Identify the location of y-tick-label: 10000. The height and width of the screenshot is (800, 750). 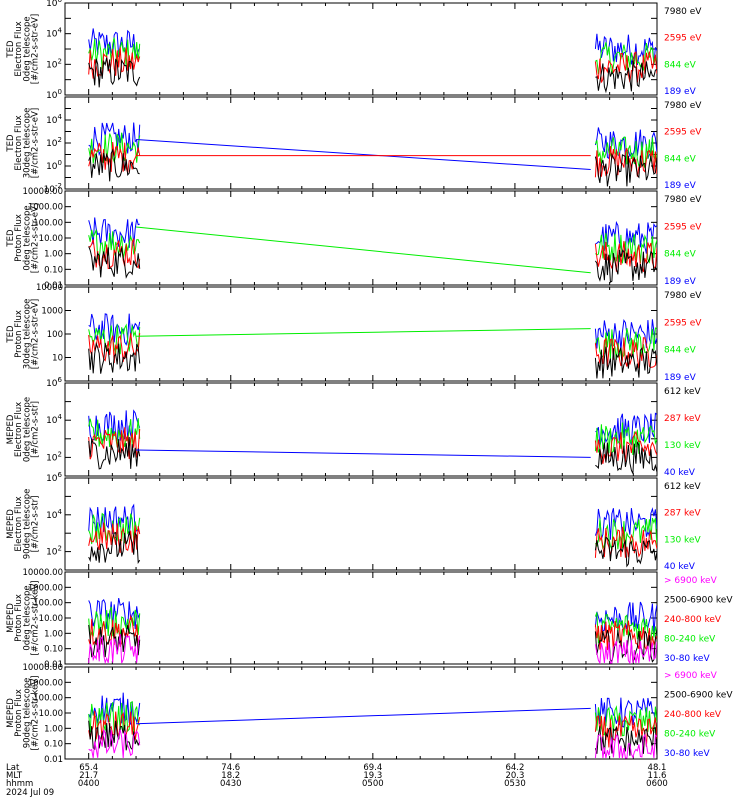
(49, 288).